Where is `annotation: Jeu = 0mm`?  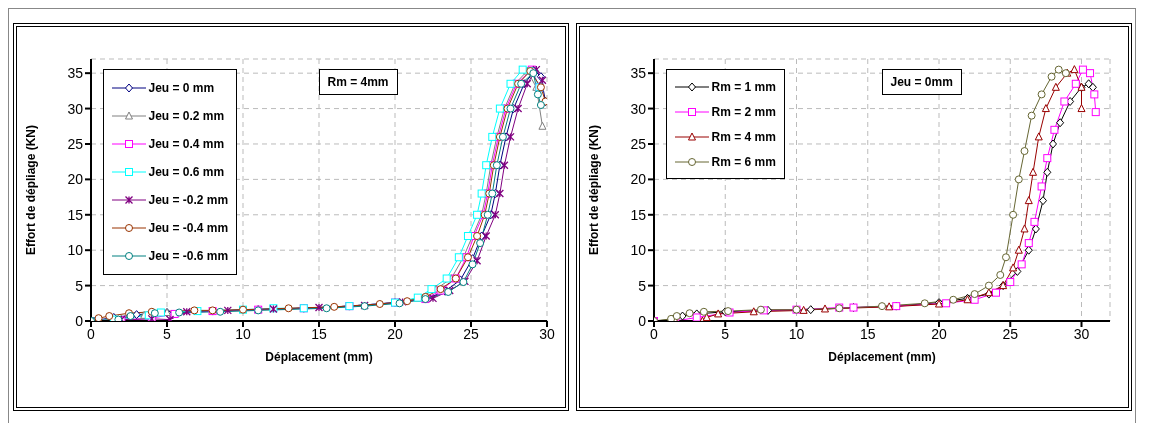 annotation: Jeu = 0mm is located at coordinates (921, 82).